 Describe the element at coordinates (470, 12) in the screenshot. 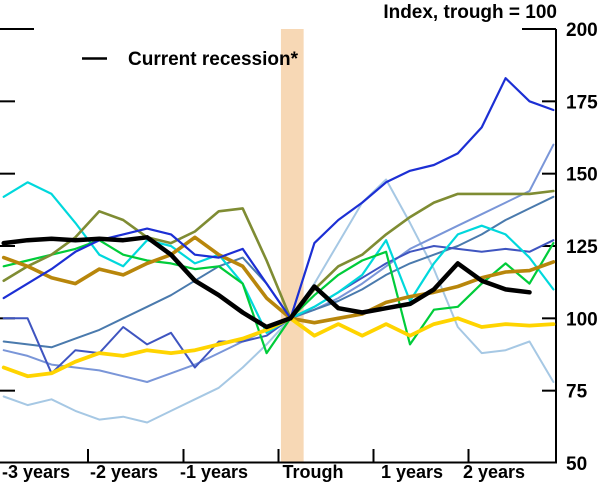

I see `chart-title: Index, trough = 100` at that location.